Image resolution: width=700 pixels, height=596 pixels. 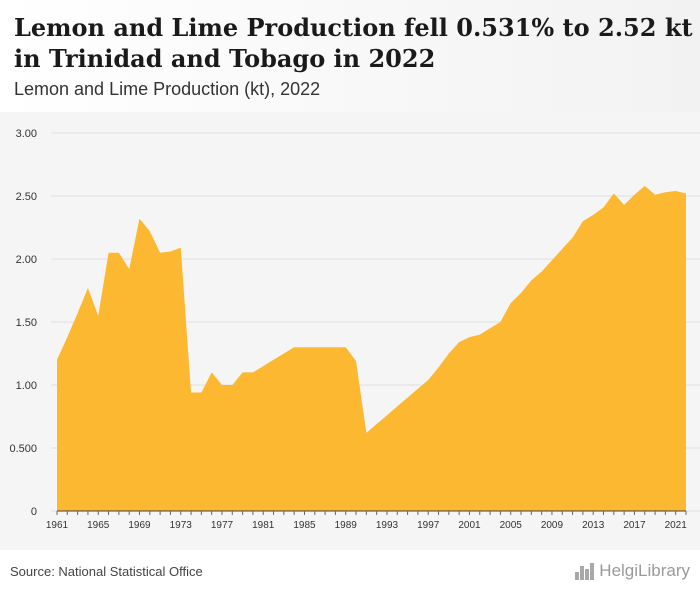 What do you see at coordinates (585, 571) in the screenshot?
I see `library-logo-icon` at bounding box center [585, 571].